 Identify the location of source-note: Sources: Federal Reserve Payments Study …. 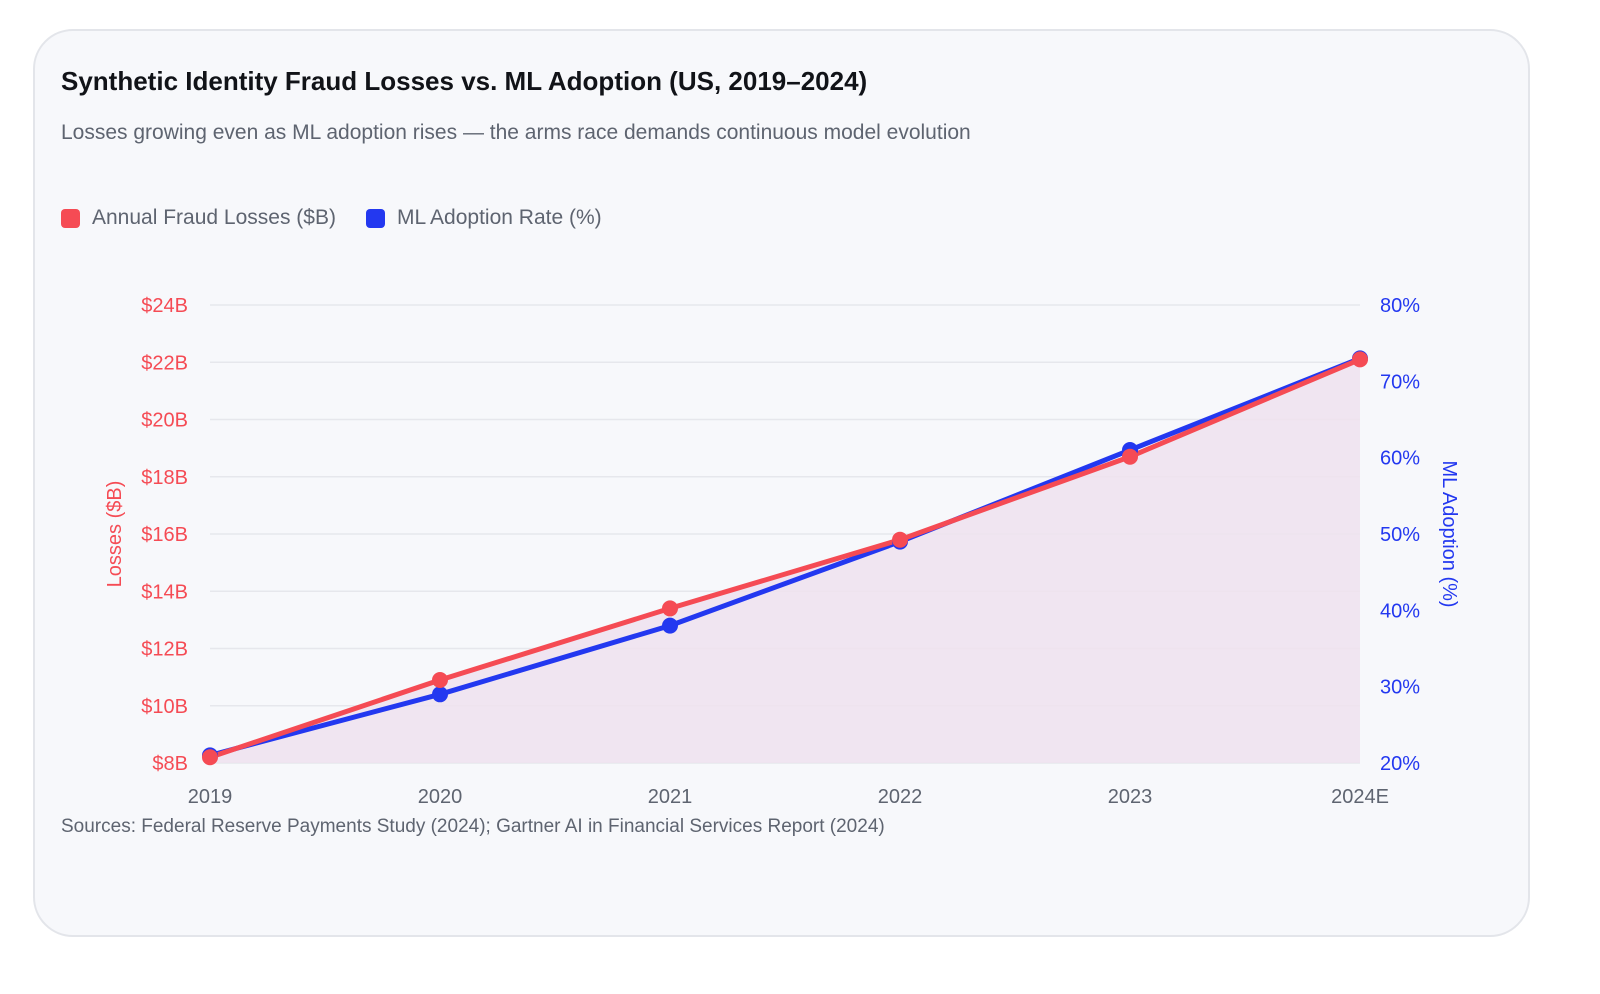
(473, 826).